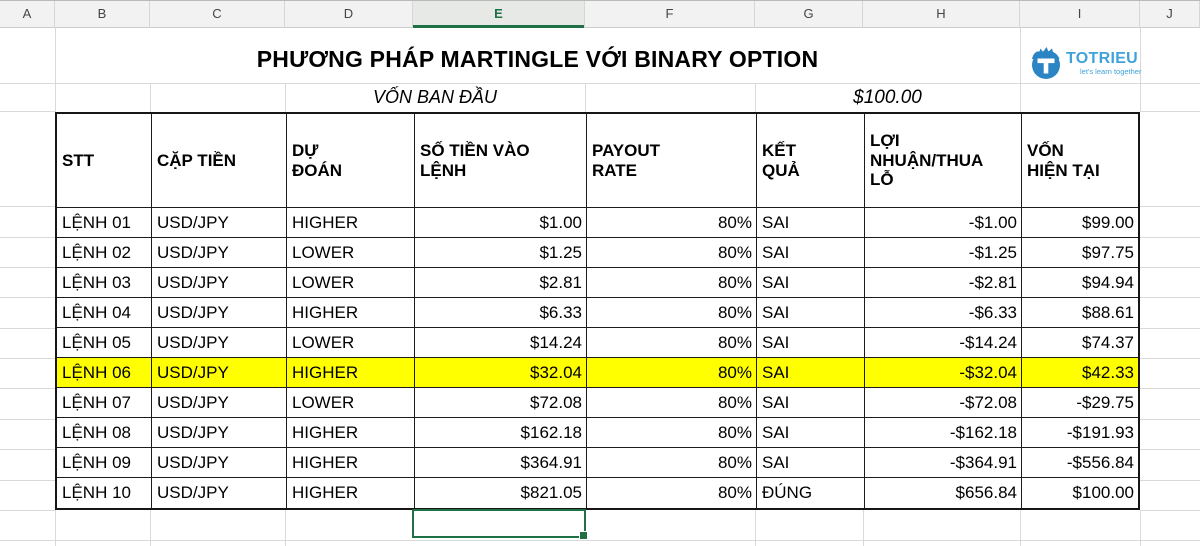  What do you see at coordinates (104, 253) in the screenshot?
I see `cell-stt-row2: LỆNH 02` at bounding box center [104, 253].